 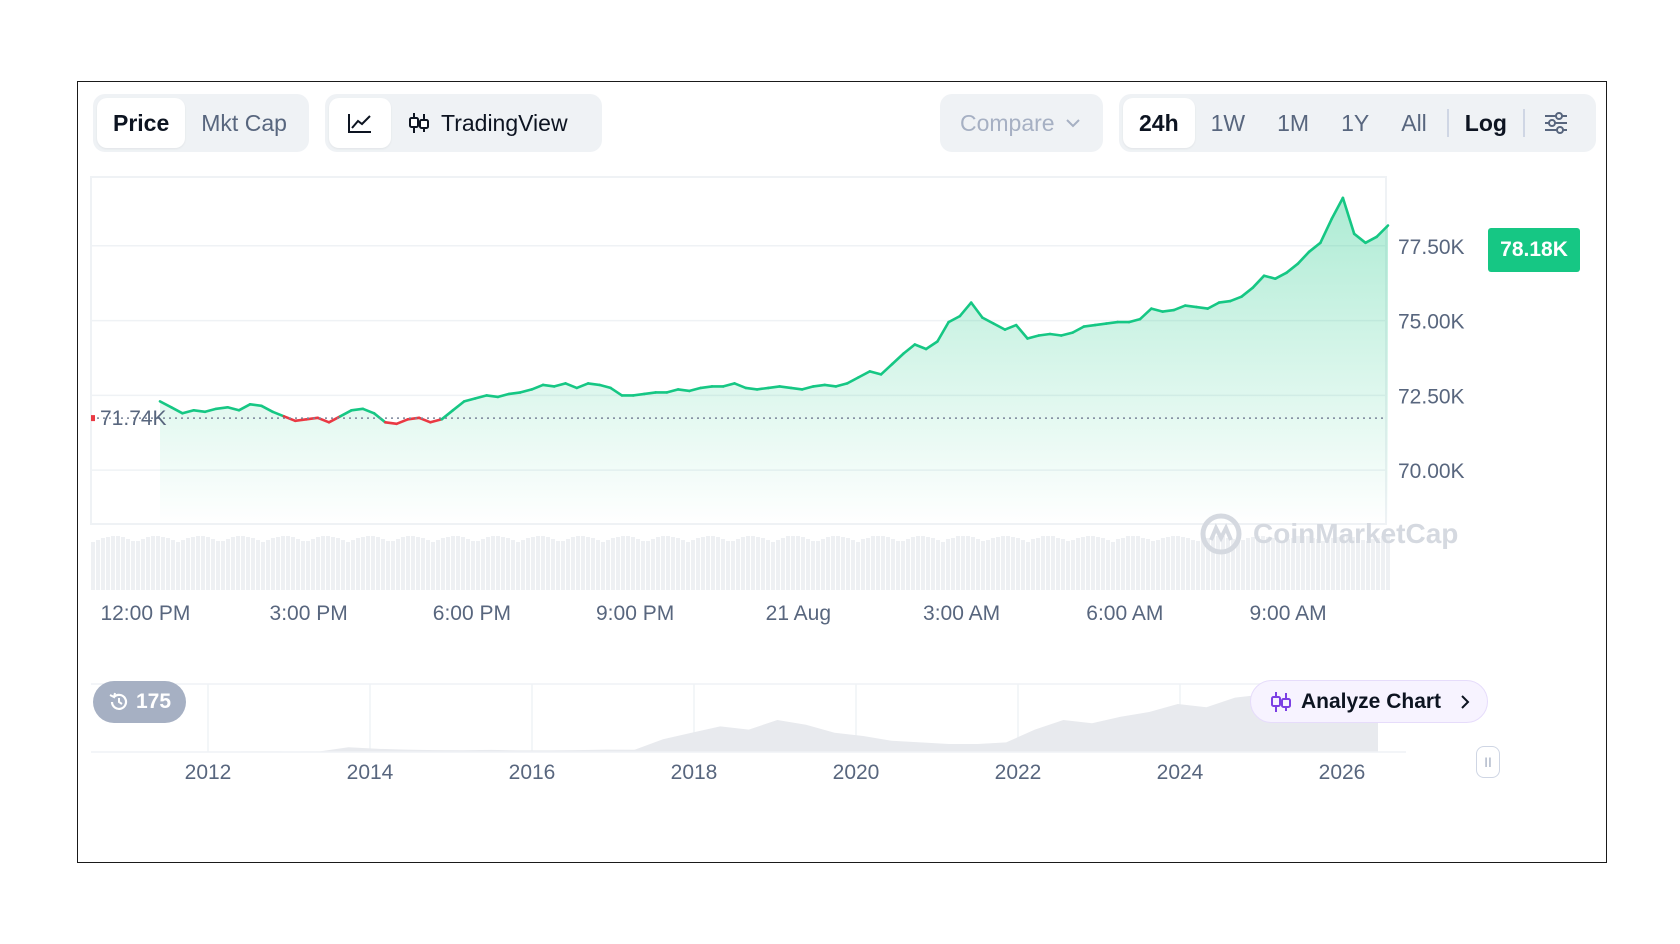 I want to click on metric-toggle: Price Mkt Cap, so click(x=201, y=123).